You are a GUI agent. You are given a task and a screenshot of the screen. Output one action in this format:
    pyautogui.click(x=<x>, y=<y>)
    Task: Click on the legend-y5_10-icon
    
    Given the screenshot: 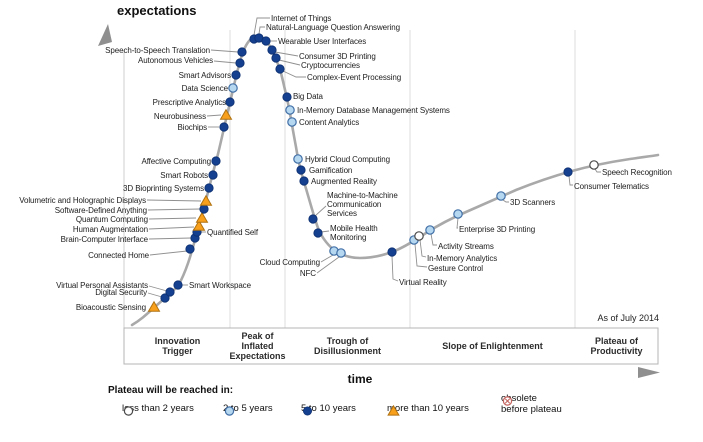 What is the action you would take?
    pyautogui.click(x=307, y=411)
    